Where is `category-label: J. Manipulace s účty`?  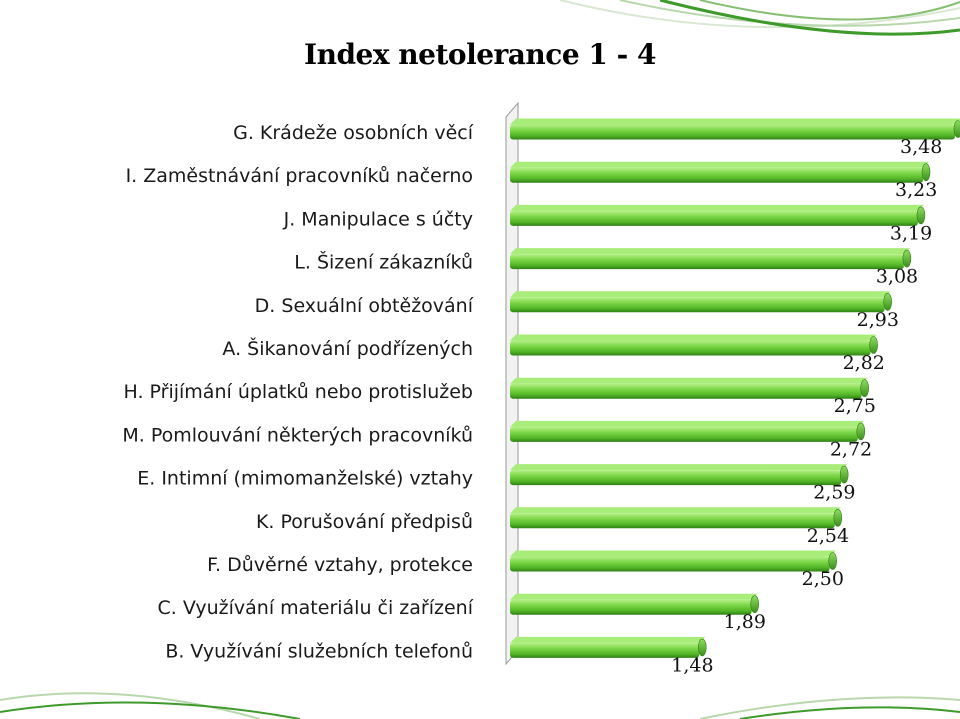 category-label: J. Manipulace s účty is located at coordinates (378, 219).